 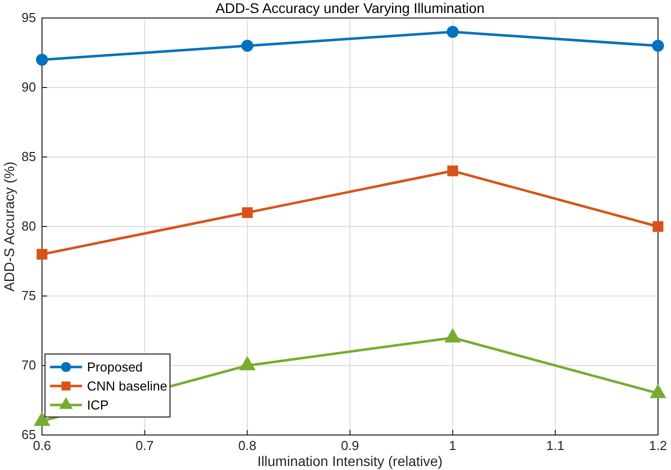 What do you see at coordinates (658, 446) in the screenshot?
I see `x-tick-label: 1.2` at bounding box center [658, 446].